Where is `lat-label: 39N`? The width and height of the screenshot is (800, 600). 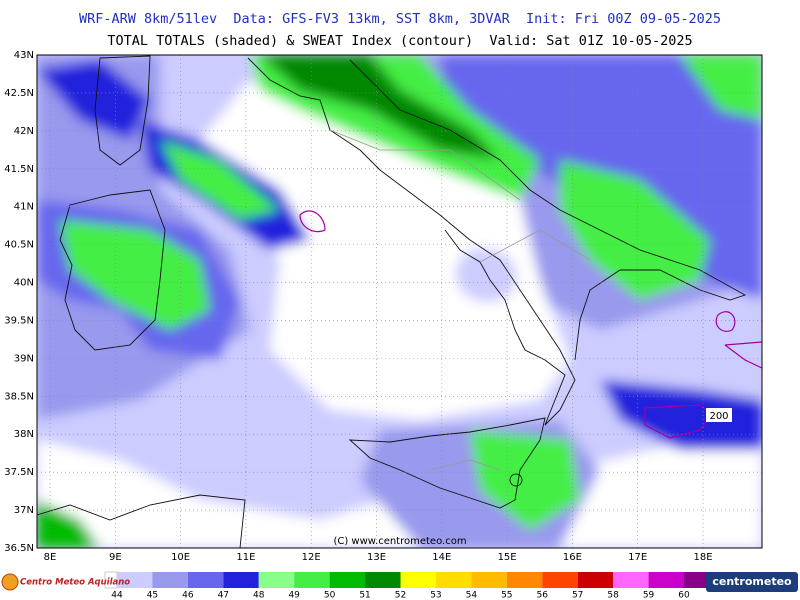 lat-label: 39N is located at coordinates (24, 358).